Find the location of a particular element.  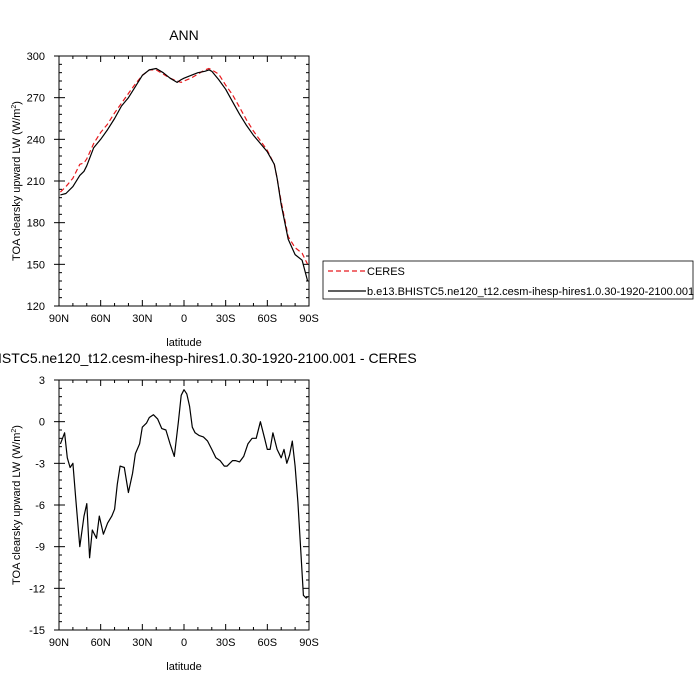

y-tick-label: 150 is located at coordinates (36, 265).